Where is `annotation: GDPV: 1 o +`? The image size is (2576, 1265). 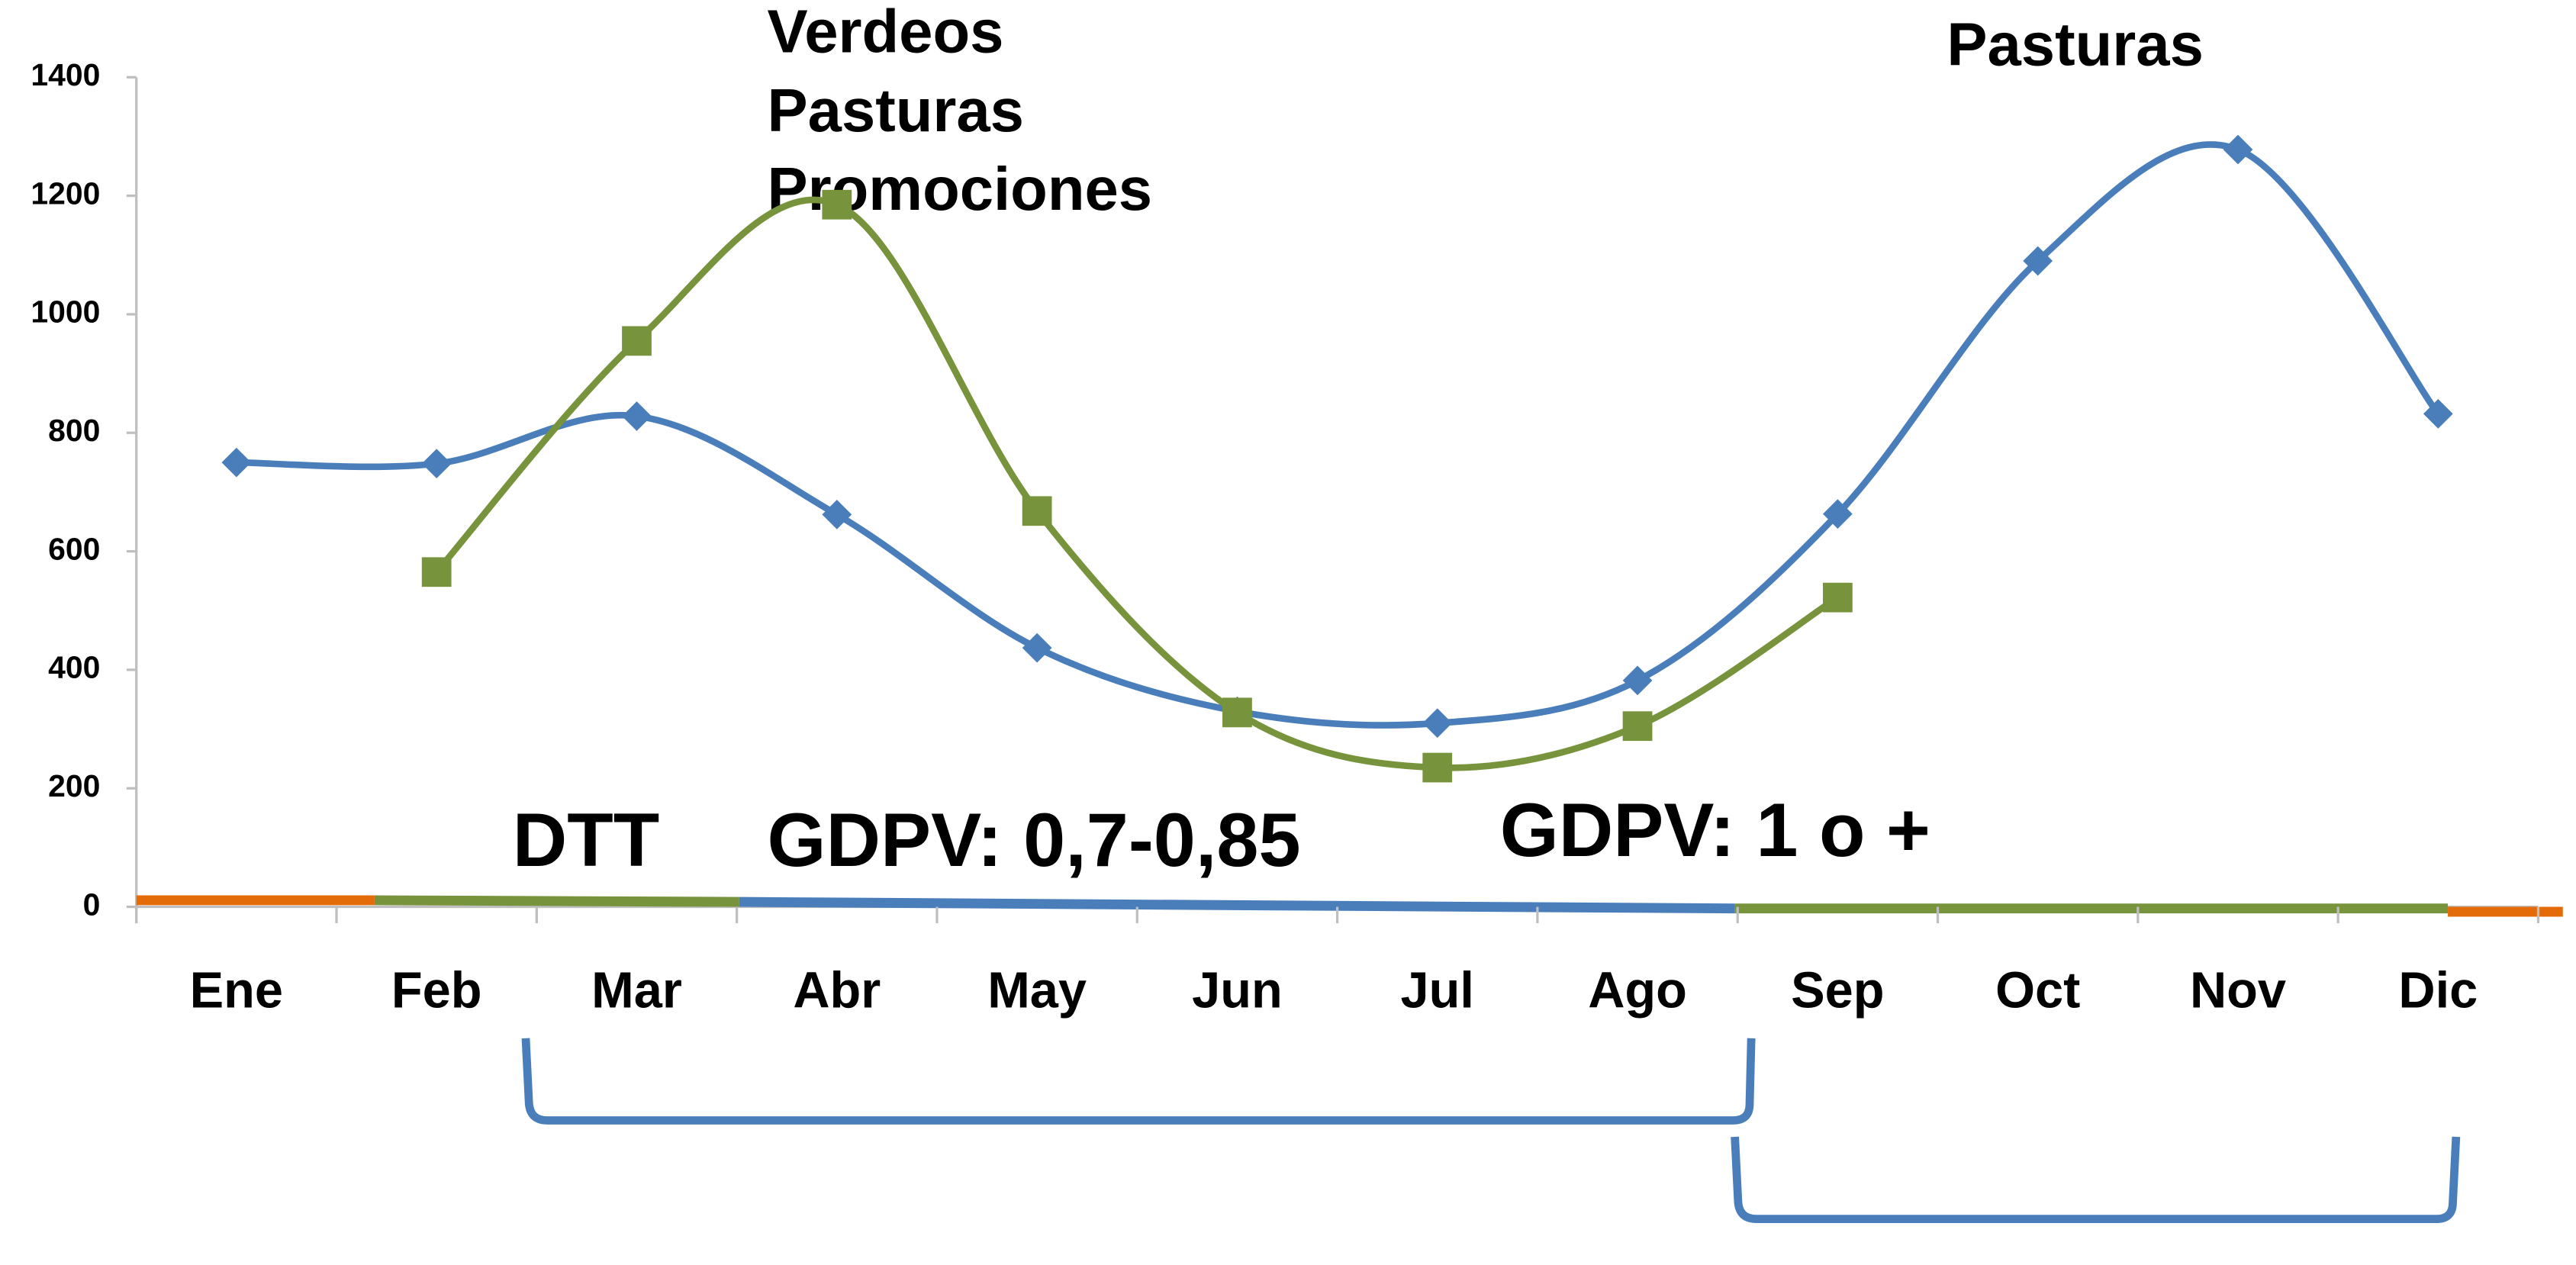 annotation: GDPV: 1 o + is located at coordinates (1715, 829).